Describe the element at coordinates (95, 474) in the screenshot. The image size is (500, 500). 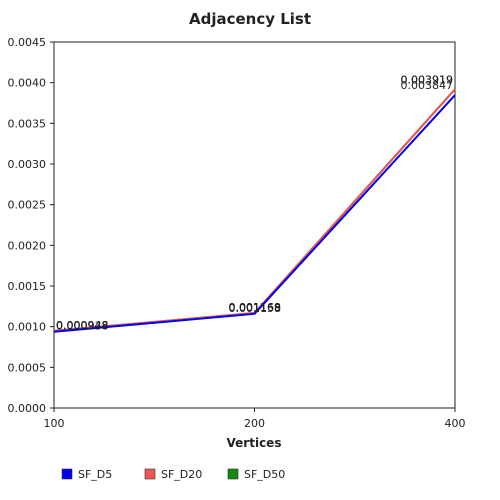
I see `legend-label: SF_D5` at that location.